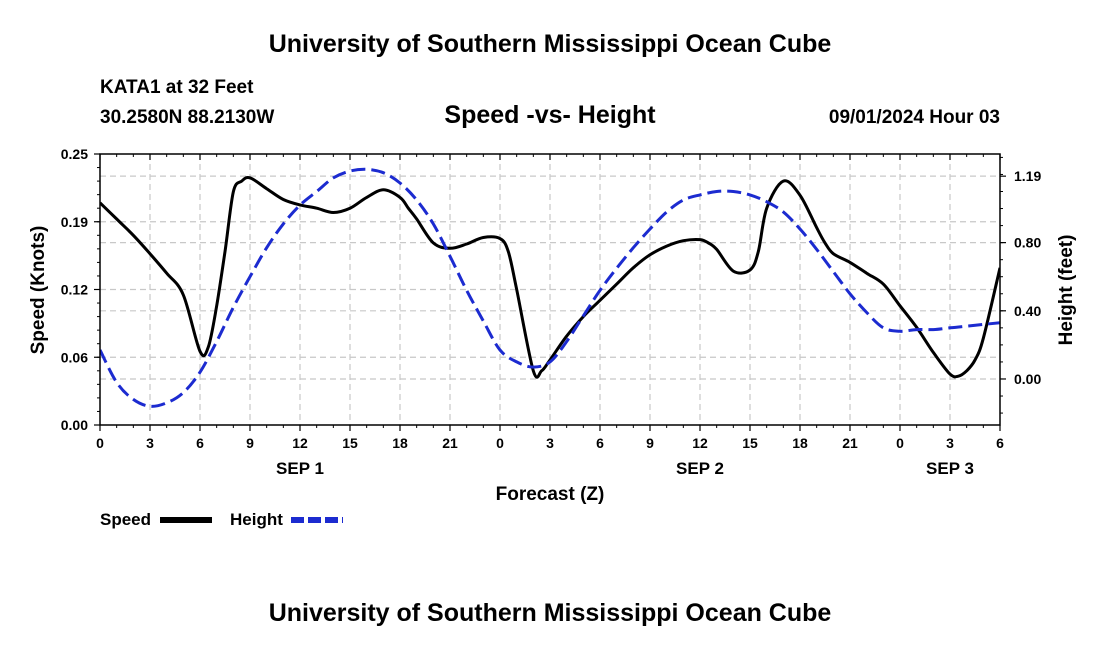 The image size is (1100, 650). I want to click on forecast-datetime: 09/01/2024 Hour 03, so click(914, 117).